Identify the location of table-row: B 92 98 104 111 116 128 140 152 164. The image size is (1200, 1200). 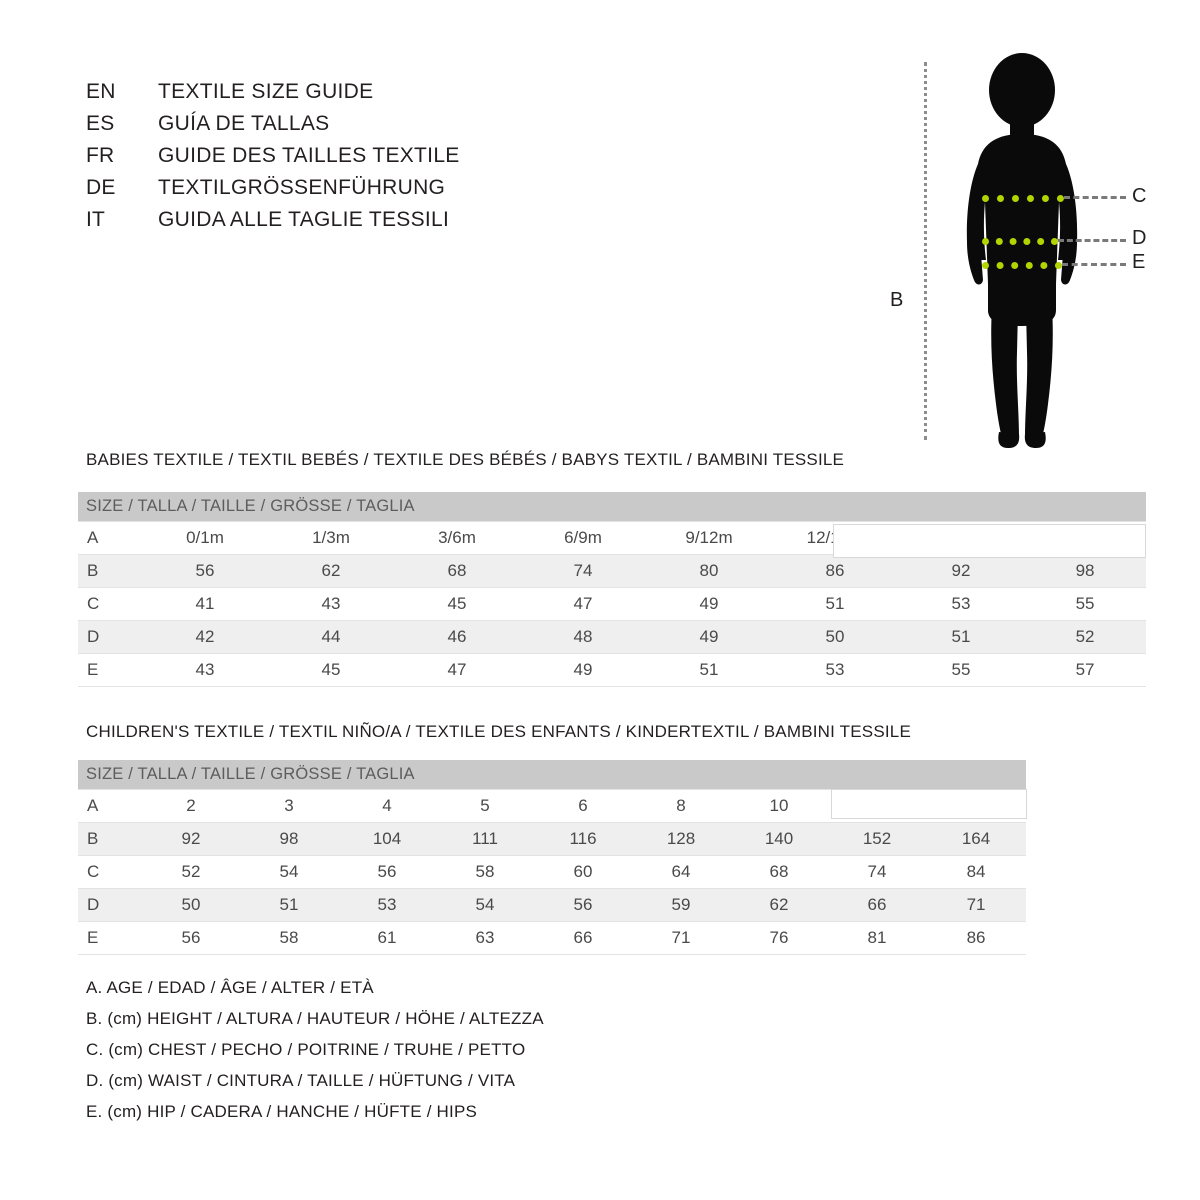
(552, 839).